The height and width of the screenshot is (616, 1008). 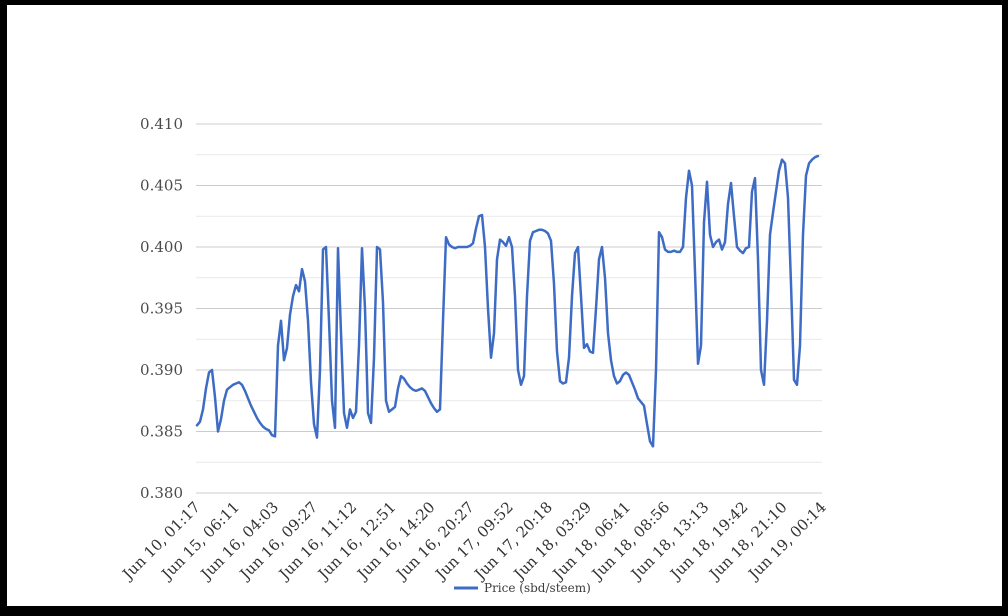 I want to click on y-tick-label: 0.390, so click(x=161, y=370).